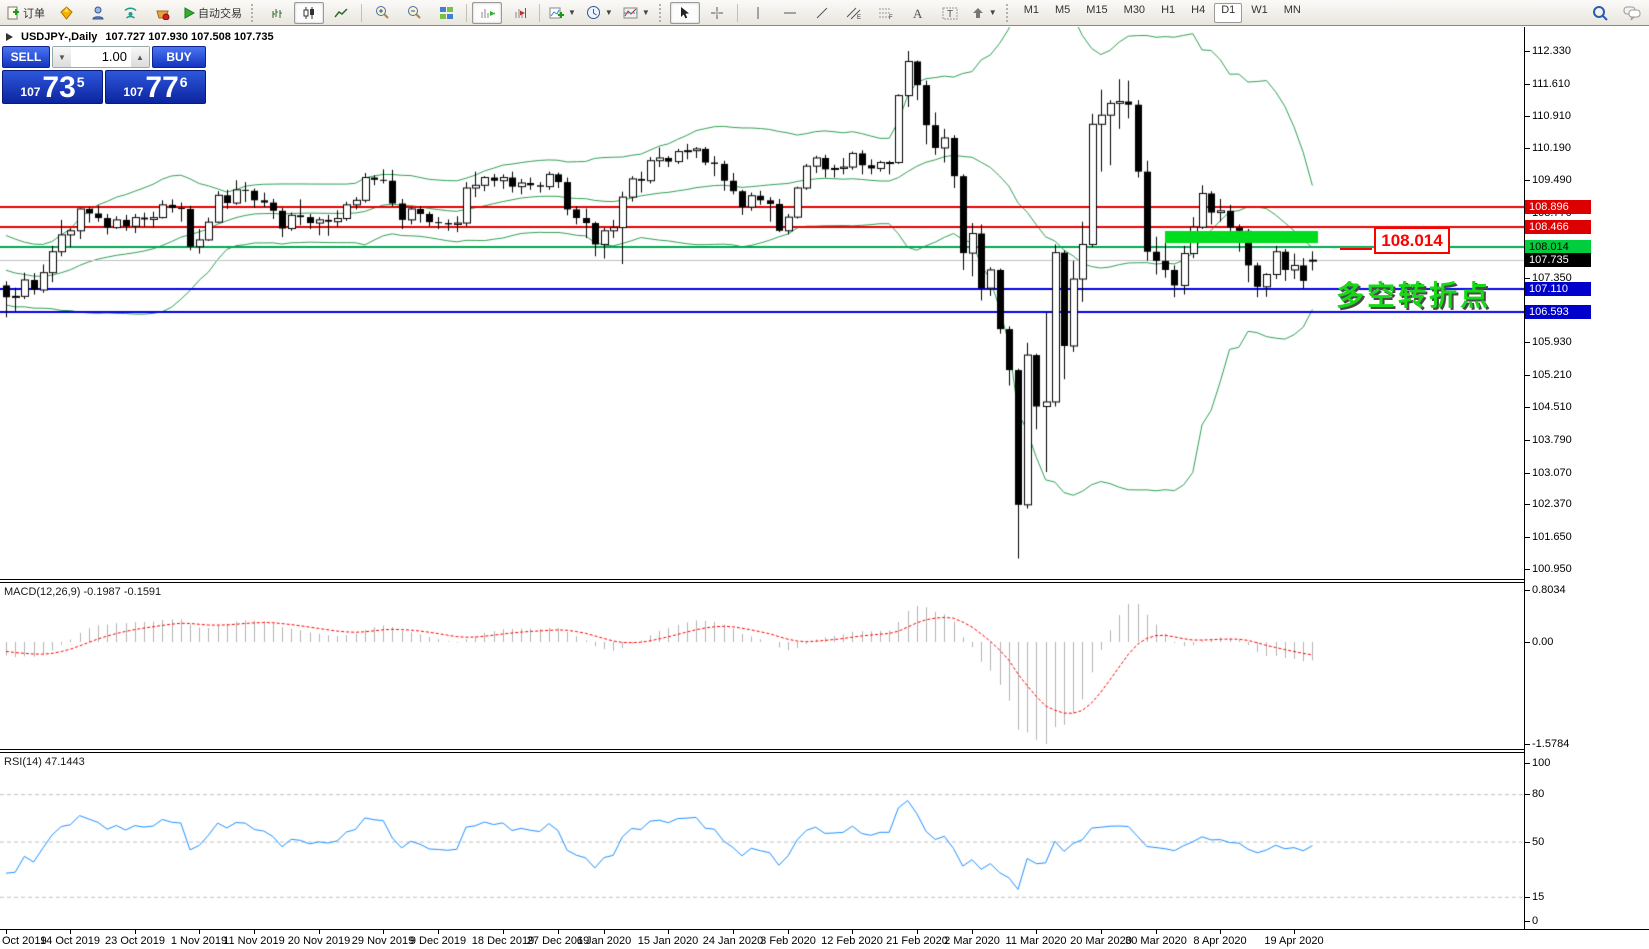 This screenshot has height=949, width=1649. Describe the element at coordinates (1548, 569) in the screenshot. I see `price-axis-label: 100.950` at that location.